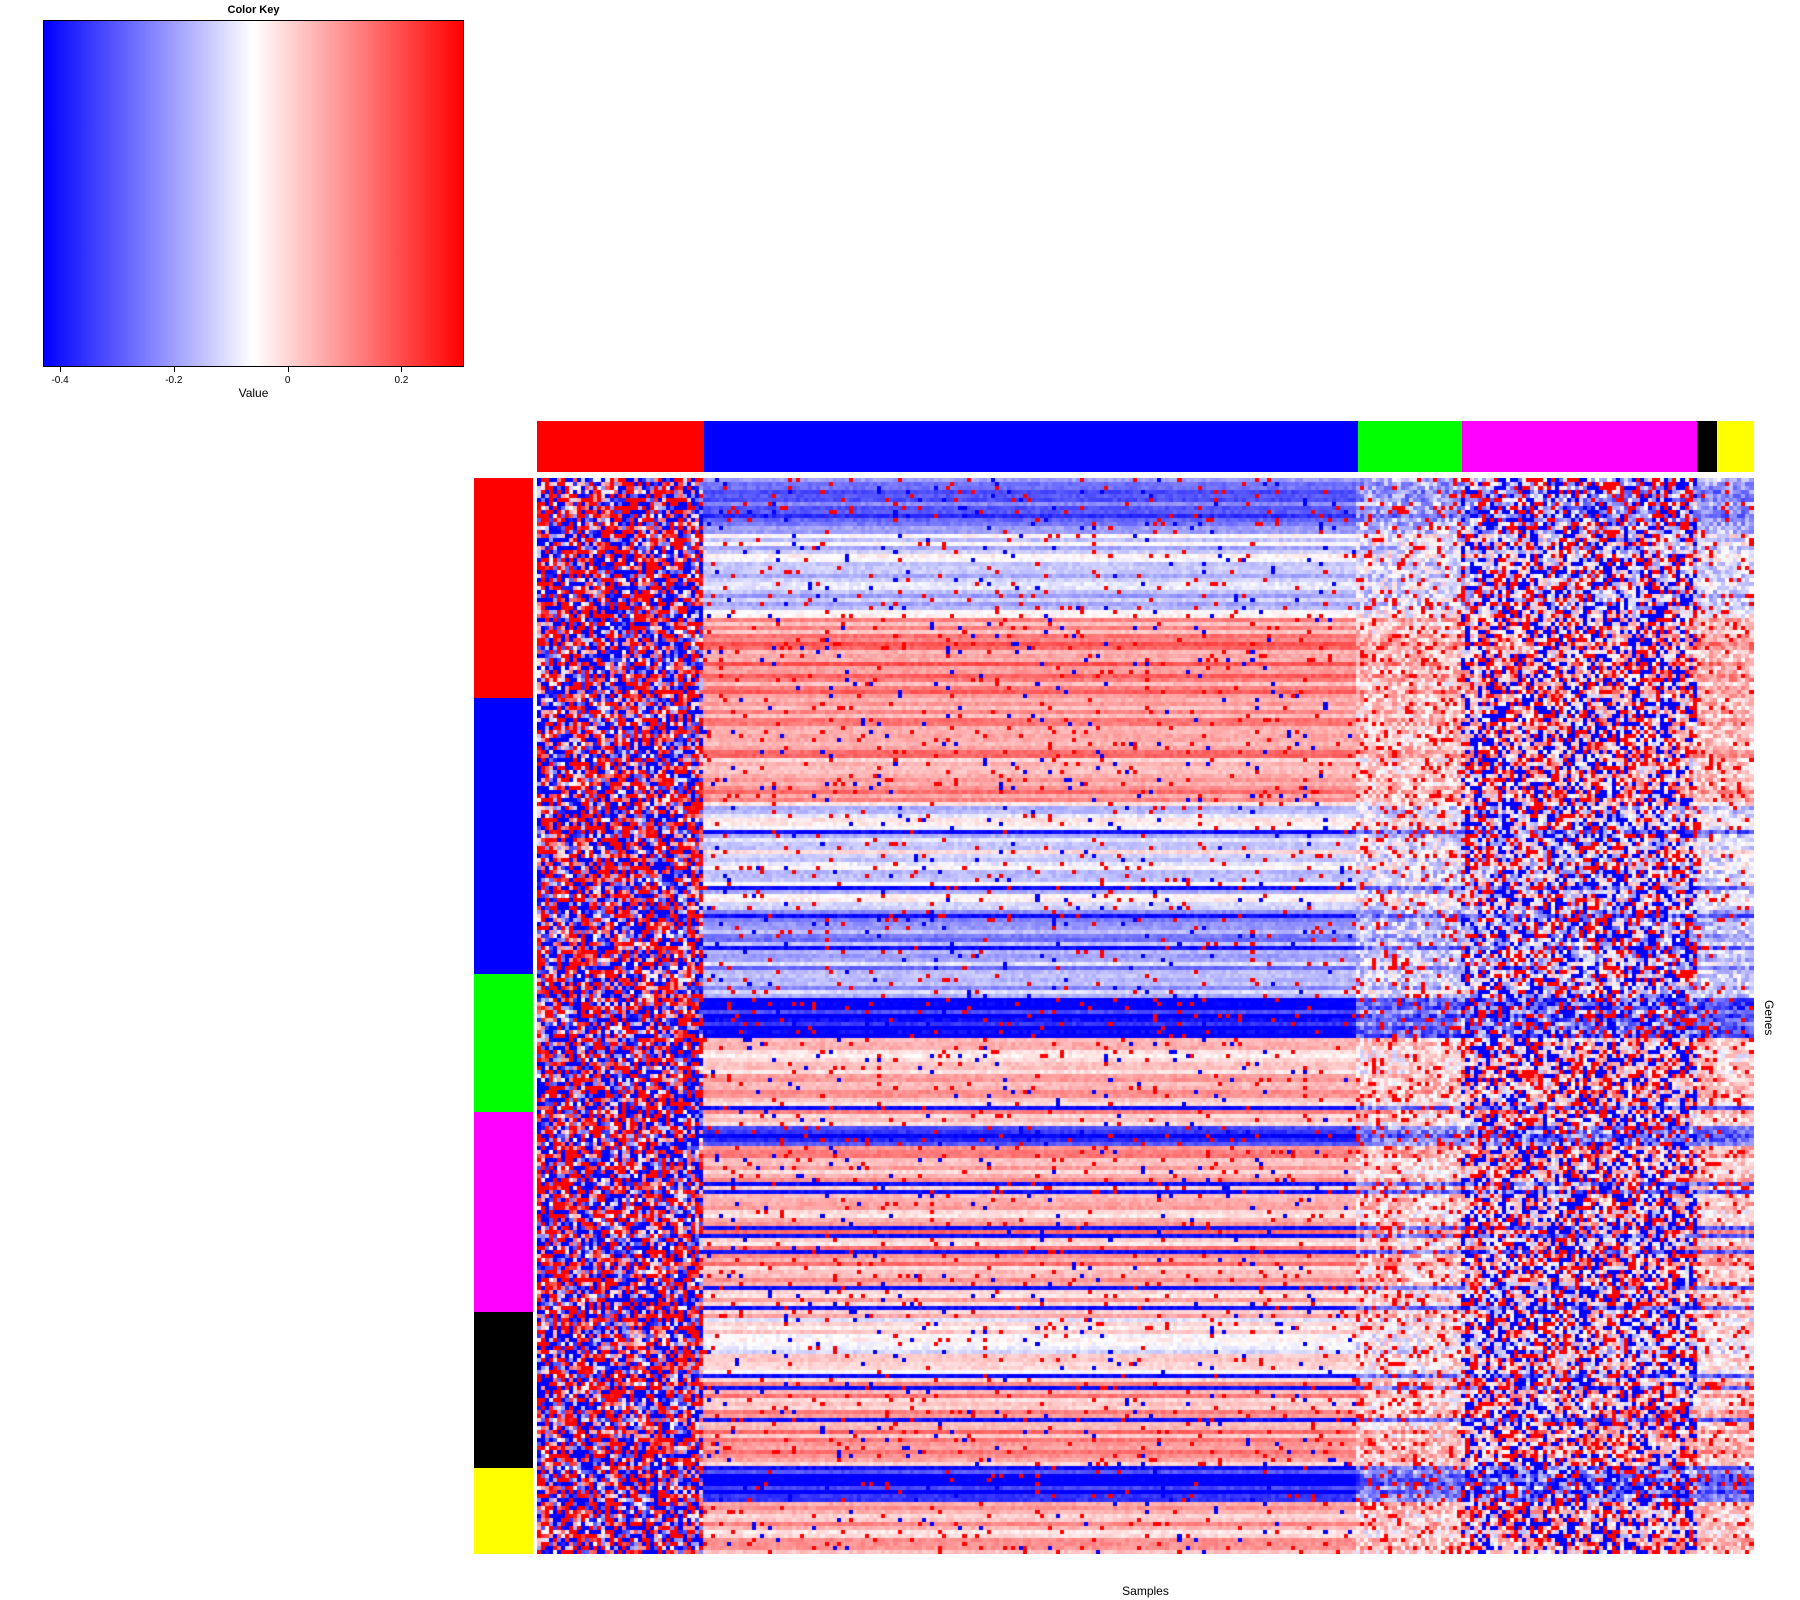 The image size is (1800, 1600). What do you see at coordinates (253, 393) in the screenshot?
I see `color-key-xlabel: Value` at bounding box center [253, 393].